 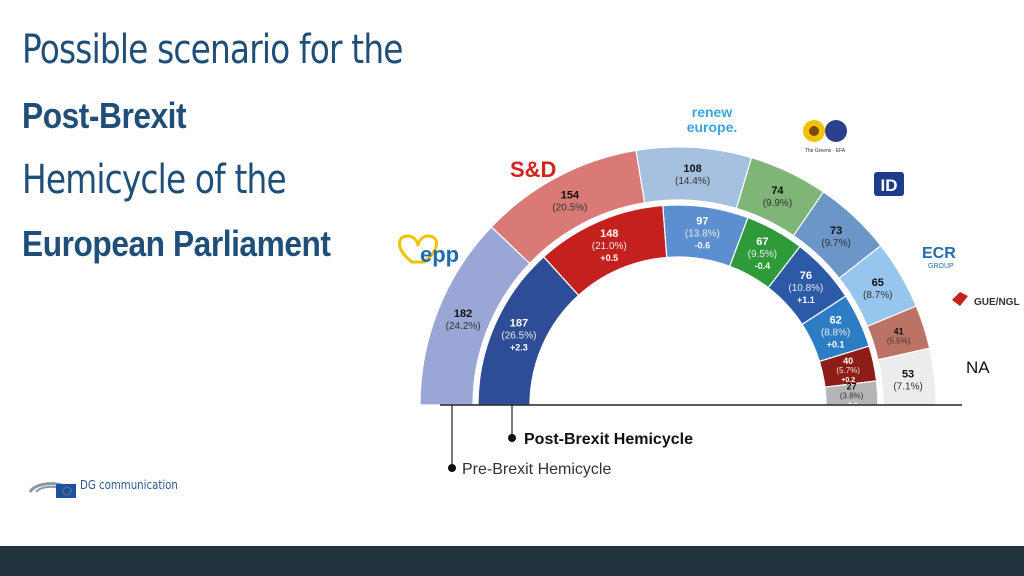 I want to click on gue-logo: GUE/NGL, so click(x=986, y=300).